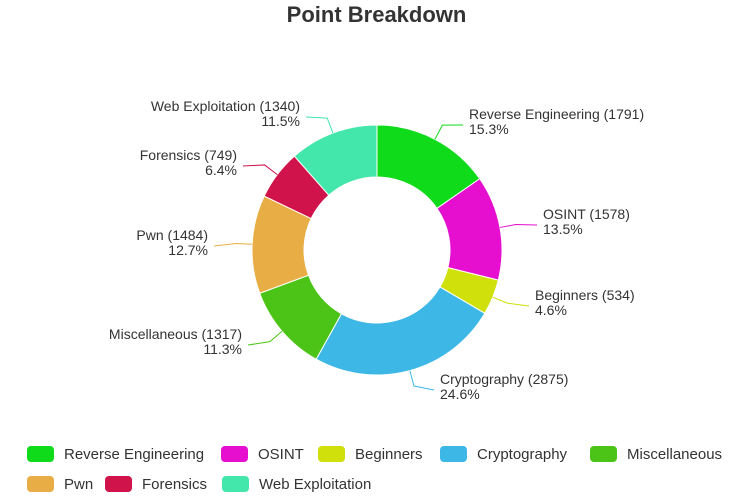 The height and width of the screenshot is (500, 753). I want to click on data-label-forensics: Forensics (749), so click(188, 155).